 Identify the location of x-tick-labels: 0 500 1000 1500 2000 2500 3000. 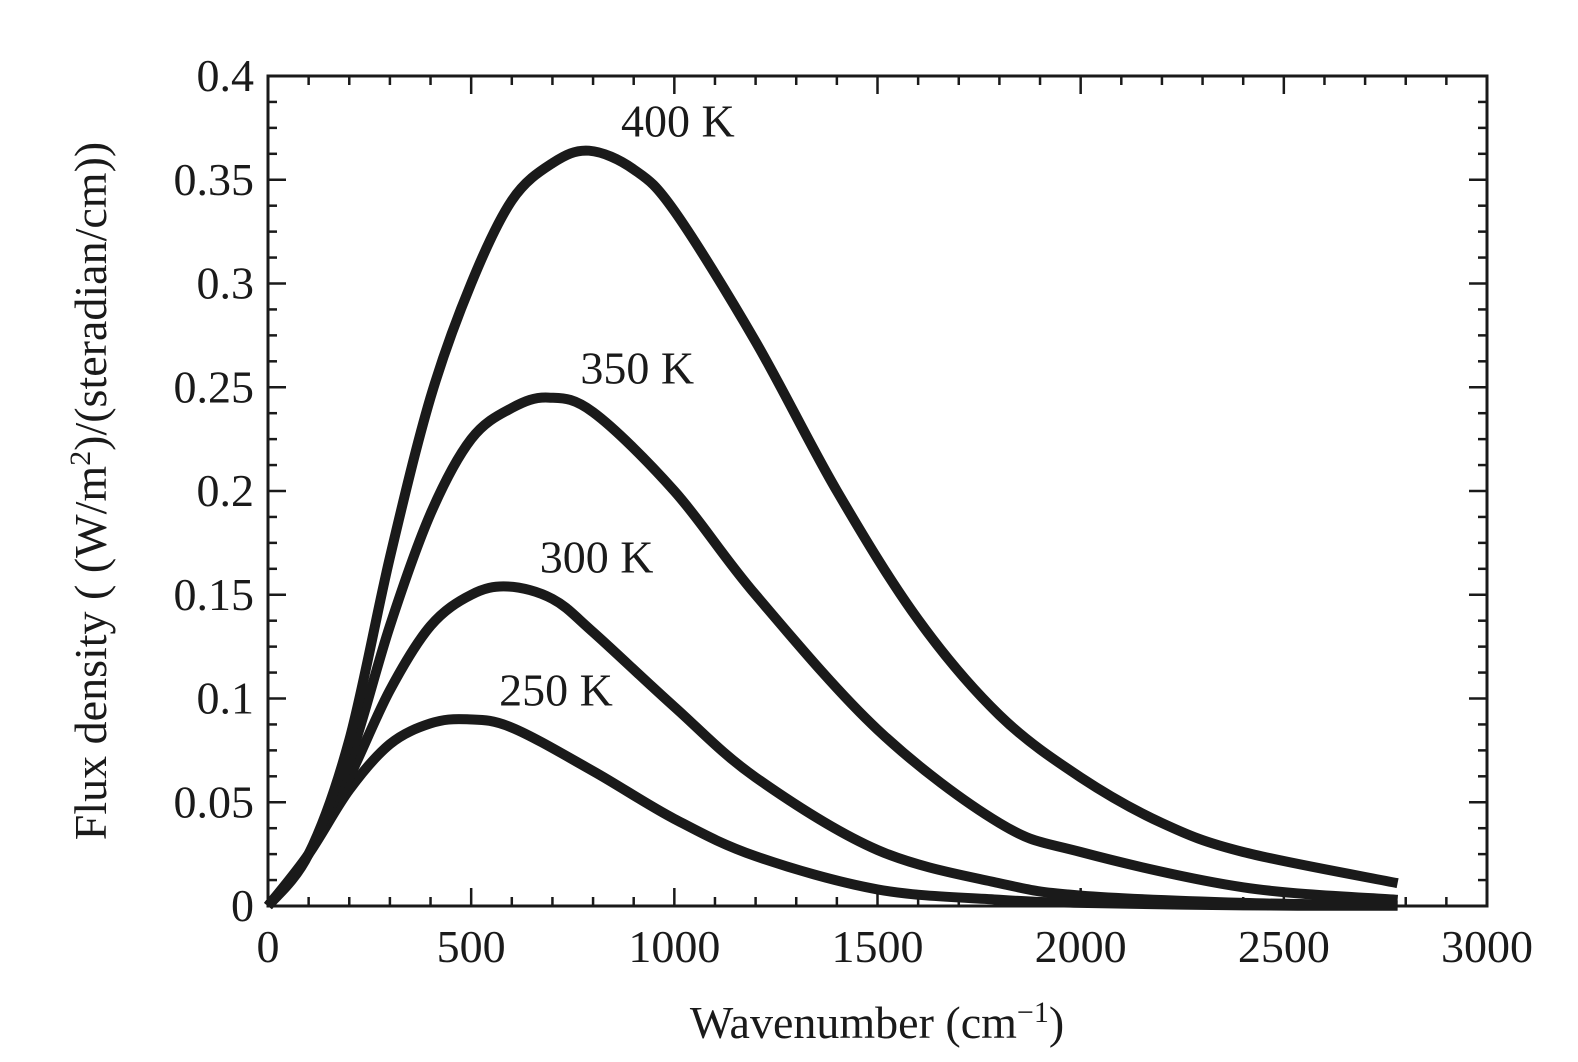
(895, 946).